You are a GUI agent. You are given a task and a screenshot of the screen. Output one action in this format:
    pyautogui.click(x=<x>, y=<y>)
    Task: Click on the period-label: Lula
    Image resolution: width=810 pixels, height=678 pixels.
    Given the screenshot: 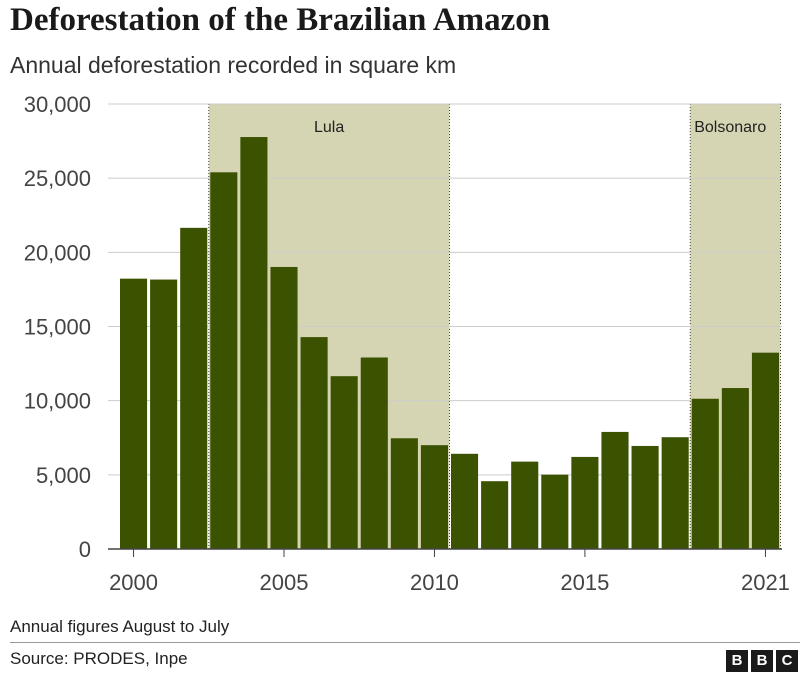 What is the action you would take?
    pyautogui.click(x=329, y=127)
    